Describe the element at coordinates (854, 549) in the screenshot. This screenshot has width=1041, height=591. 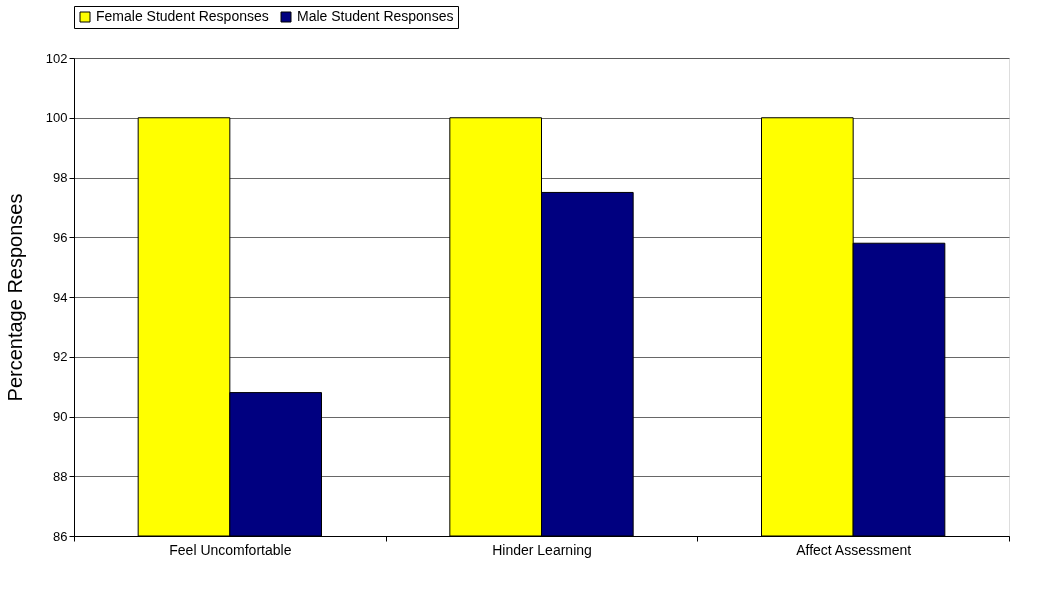
I see `x-tick-label: Affect Assessment` at that location.